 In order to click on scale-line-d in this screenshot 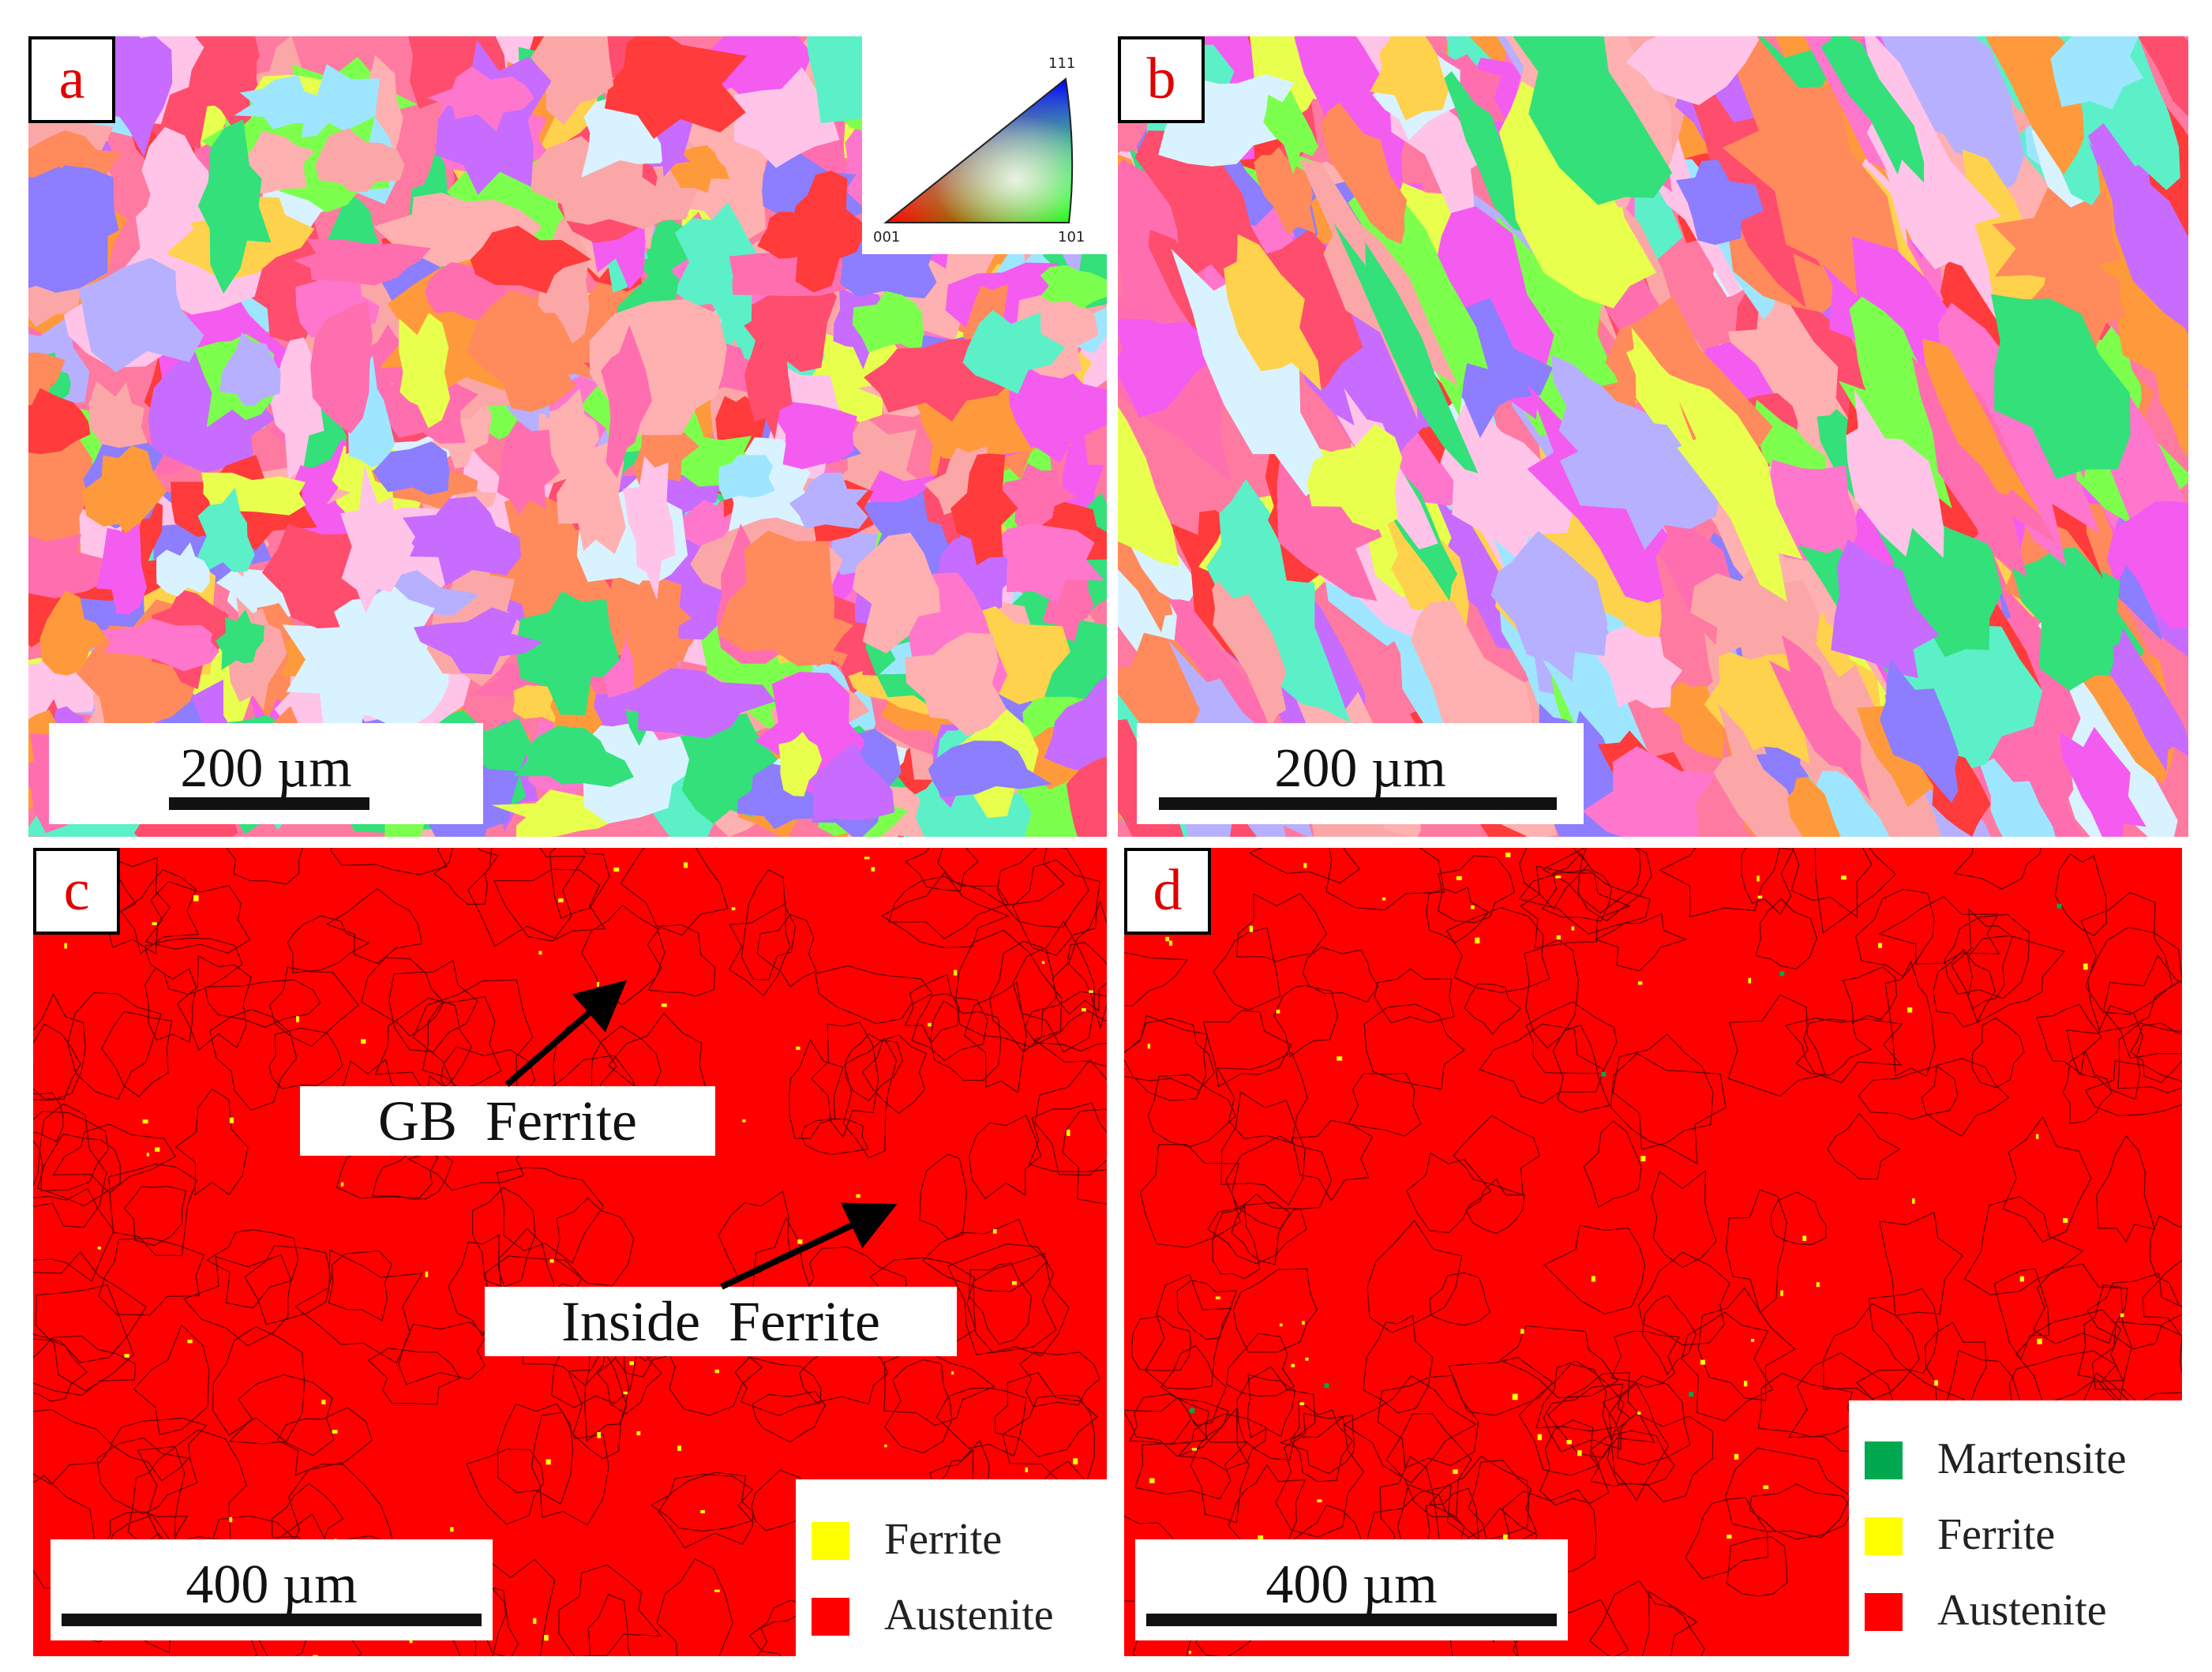, I will do `click(1351, 1620)`.